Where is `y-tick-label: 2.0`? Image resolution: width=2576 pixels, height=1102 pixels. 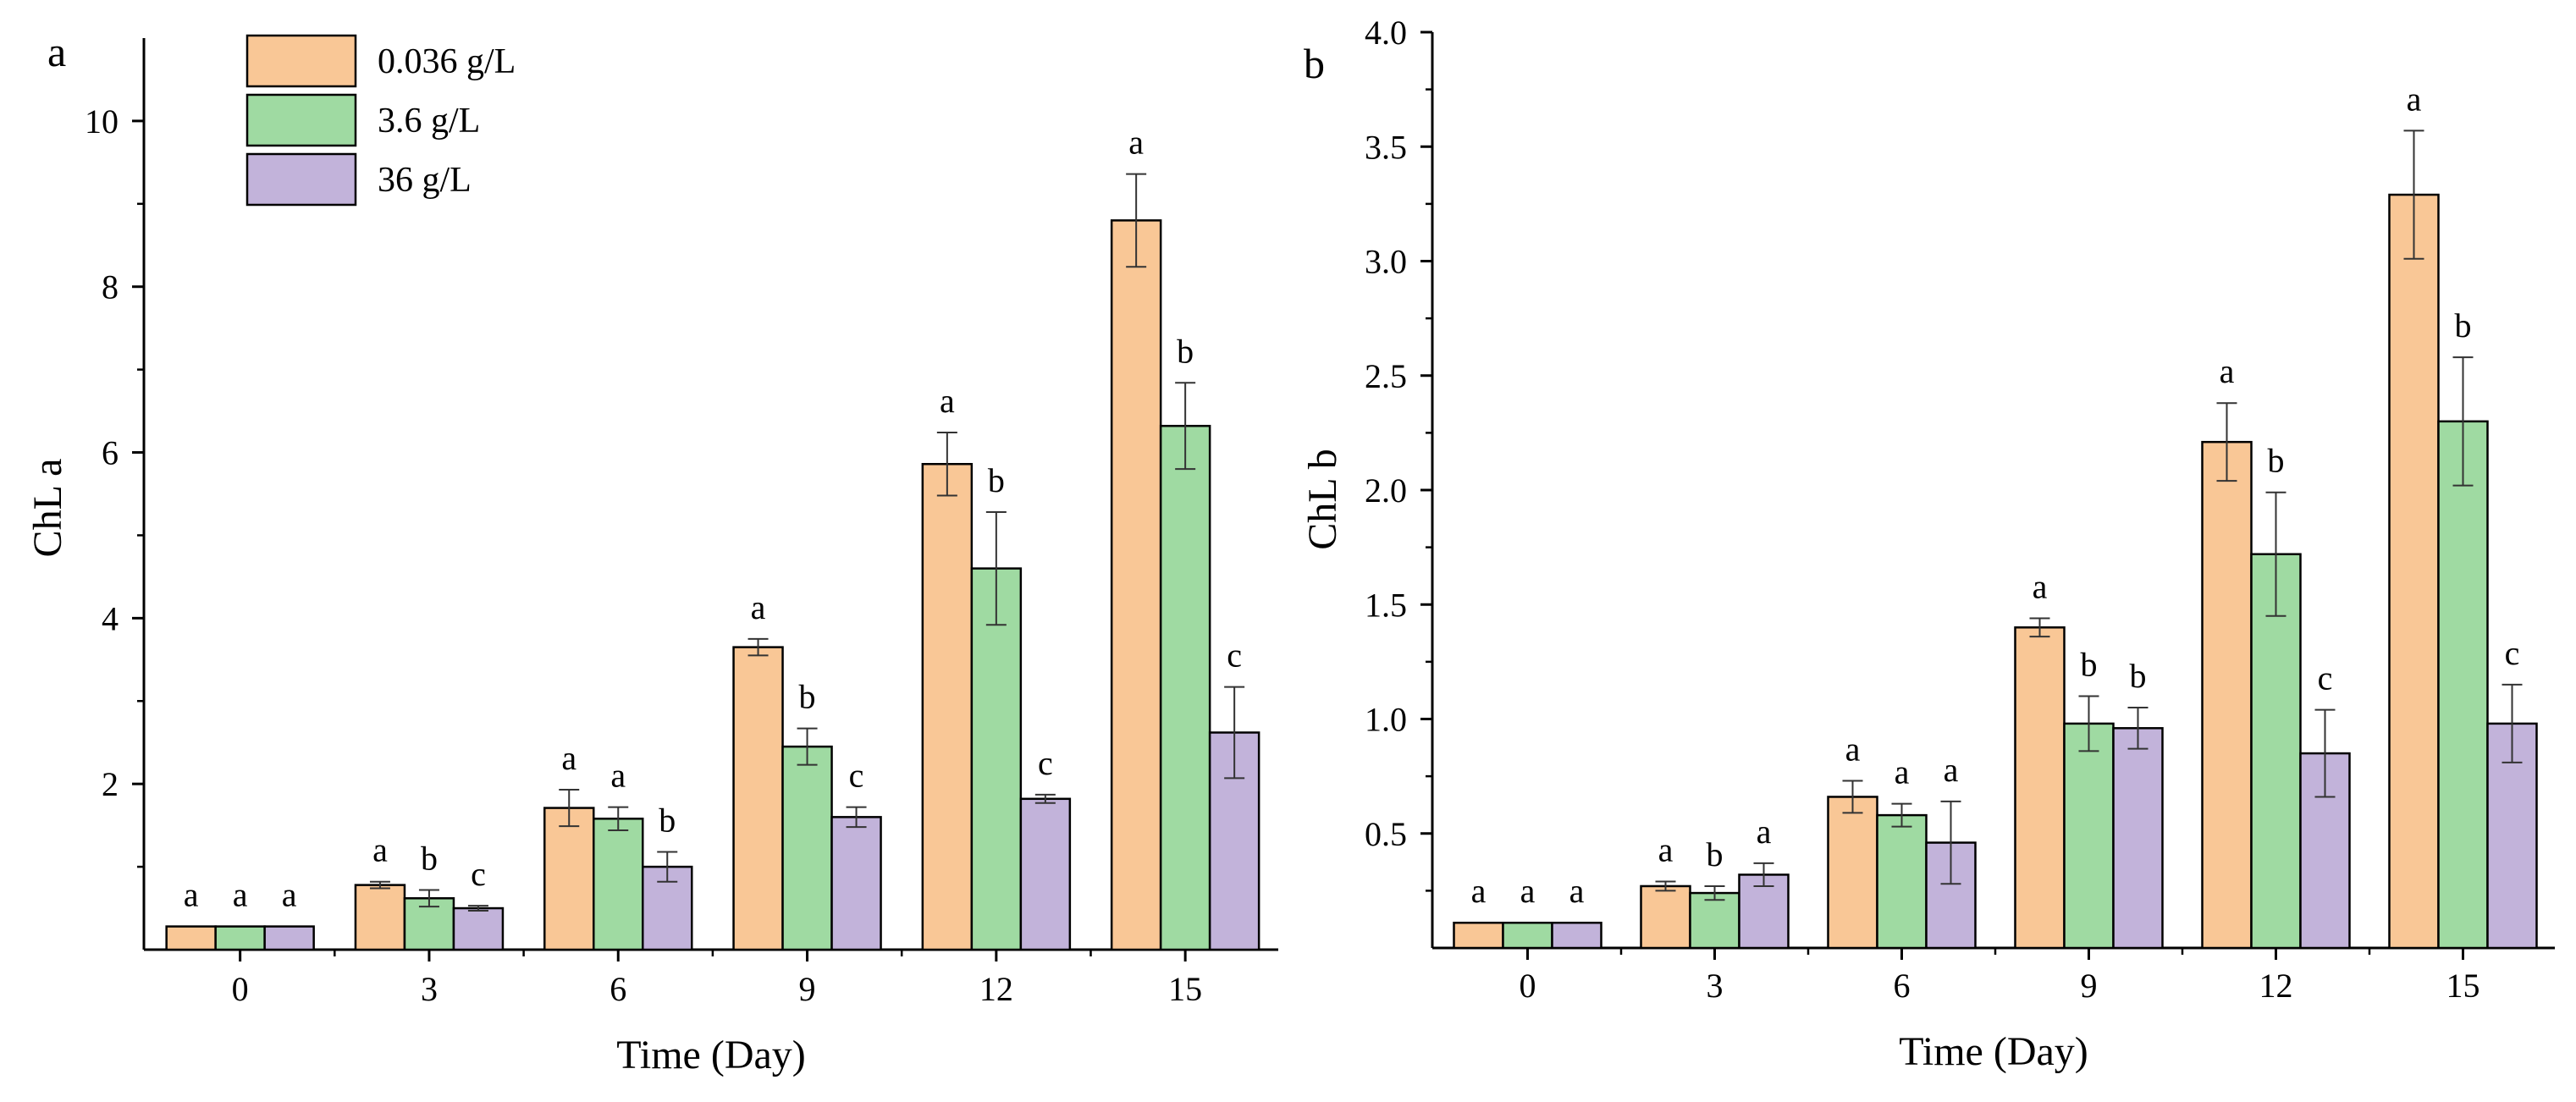 y-tick-label: 2.0 is located at coordinates (1386, 490).